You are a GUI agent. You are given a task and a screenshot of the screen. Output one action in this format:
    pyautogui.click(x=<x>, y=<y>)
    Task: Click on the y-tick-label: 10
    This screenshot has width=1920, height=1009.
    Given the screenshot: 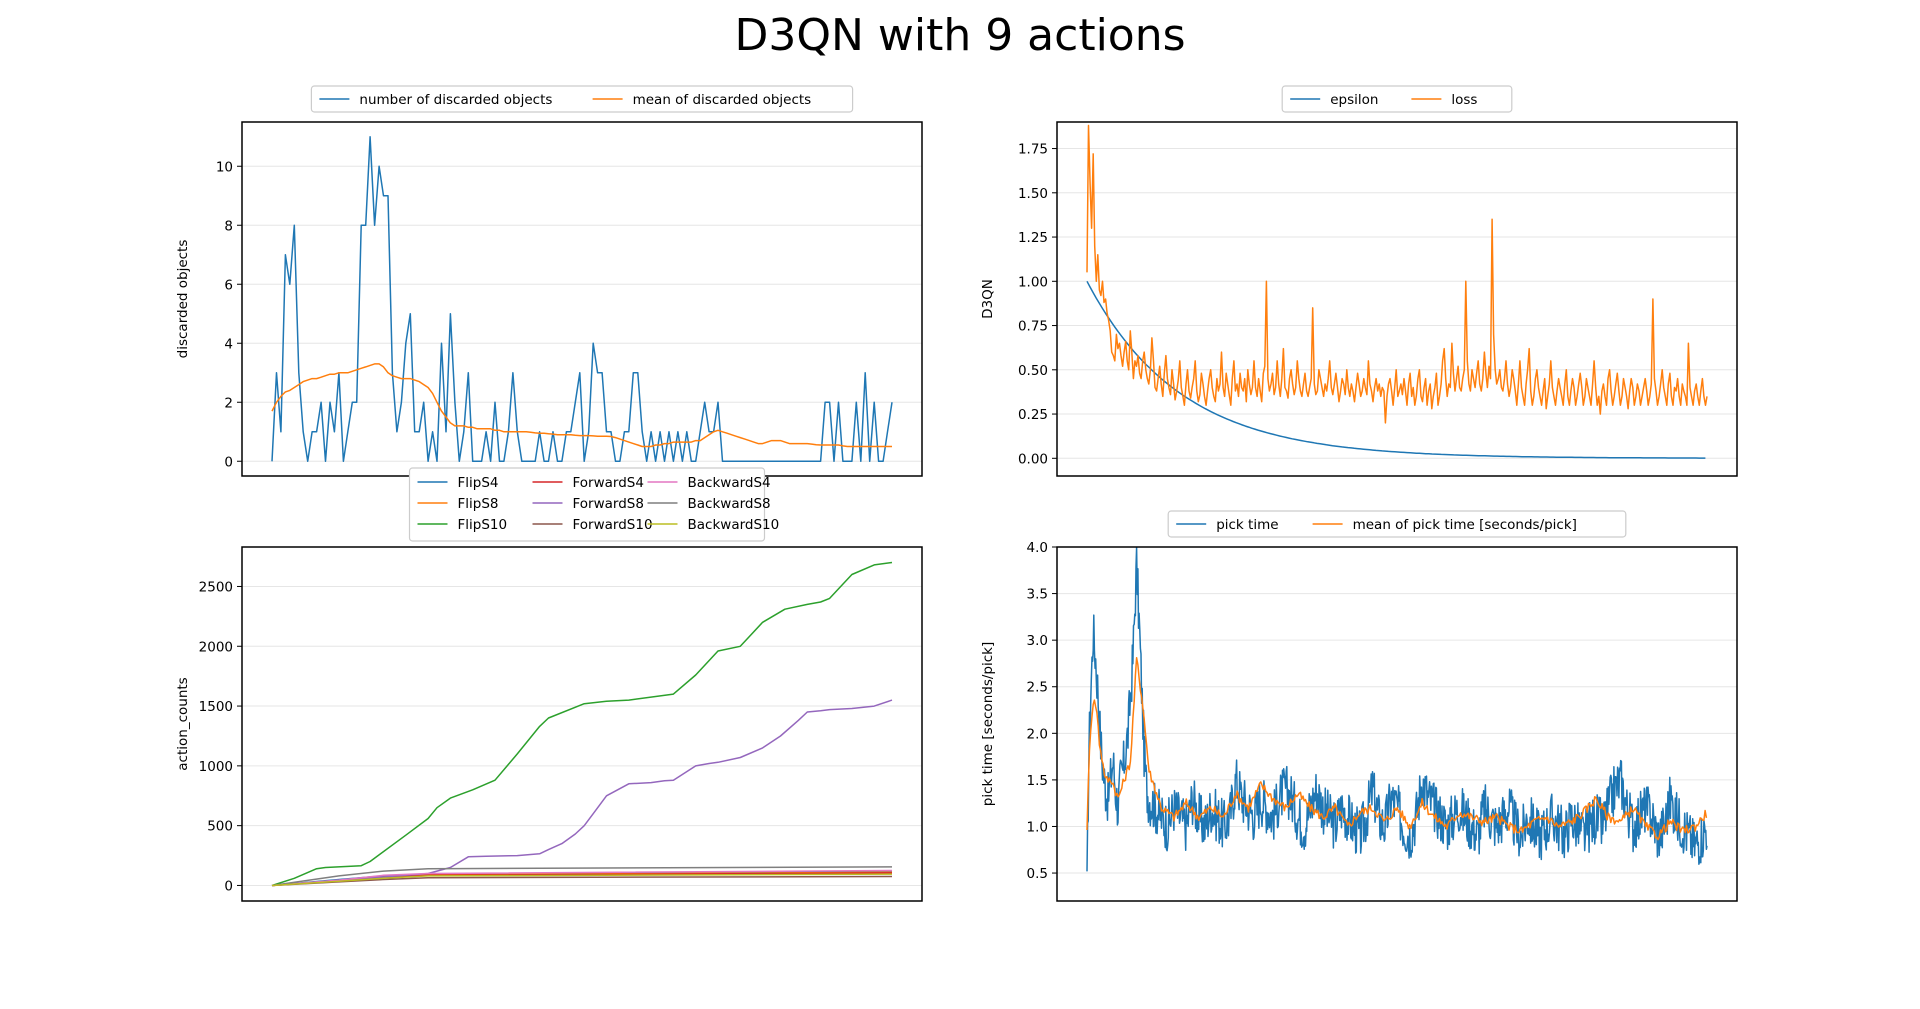 What is the action you would take?
    pyautogui.click(x=224, y=167)
    